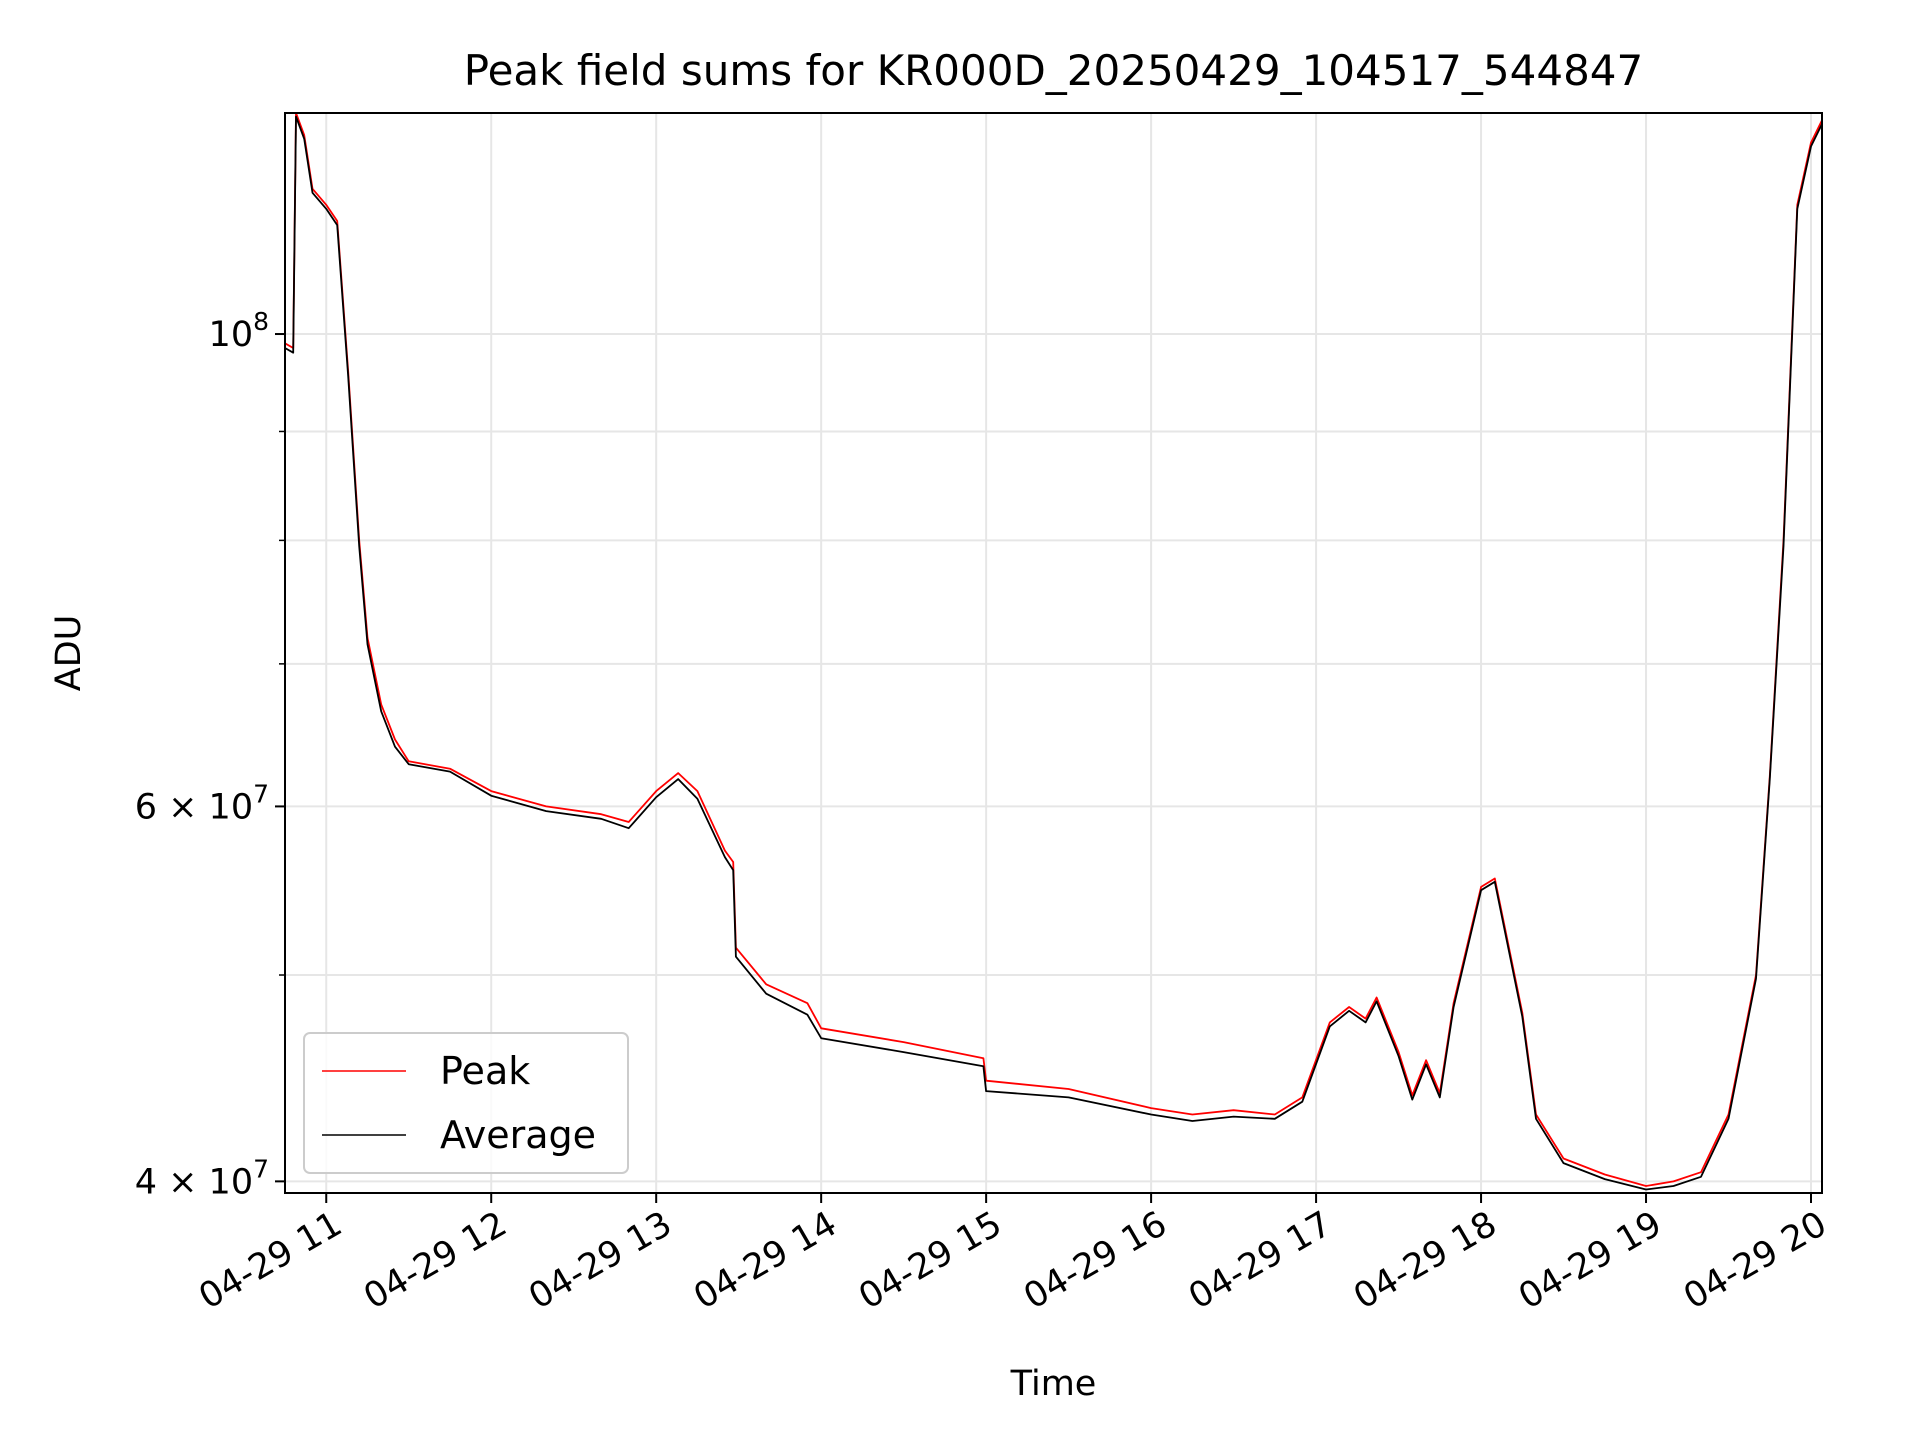 This screenshot has width=1920, height=1440. I want to click on legend-label-average: Average, so click(518, 1135).